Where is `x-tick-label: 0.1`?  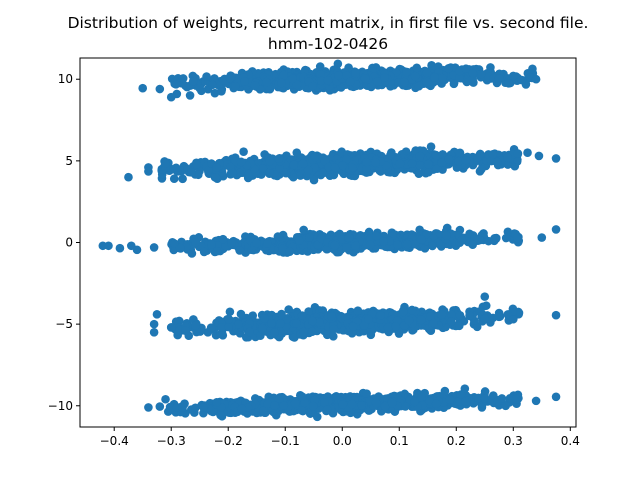 x-tick-label: 0.1 is located at coordinates (399, 441).